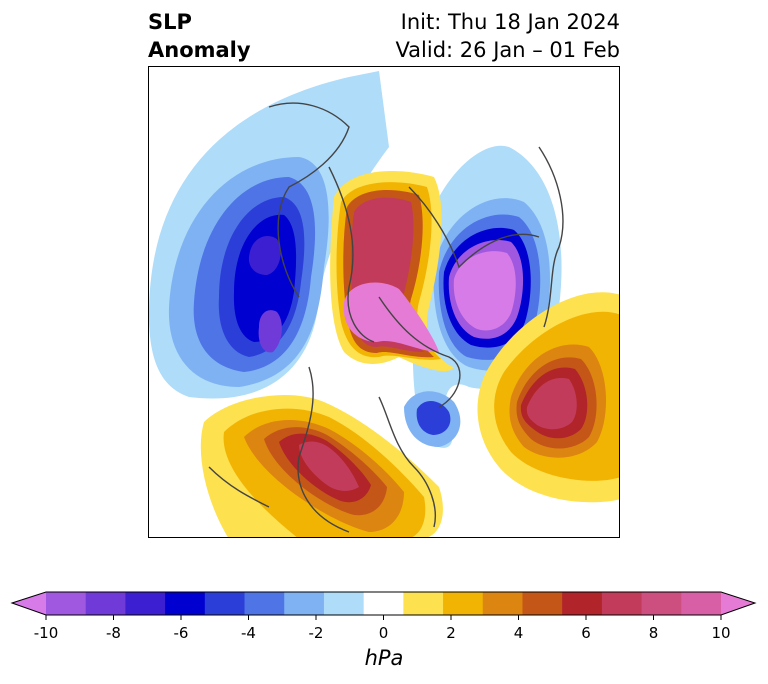 The image size is (768, 684). What do you see at coordinates (113, 633) in the screenshot?
I see `colorbar-tick-label: -8` at bounding box center [113, 633].